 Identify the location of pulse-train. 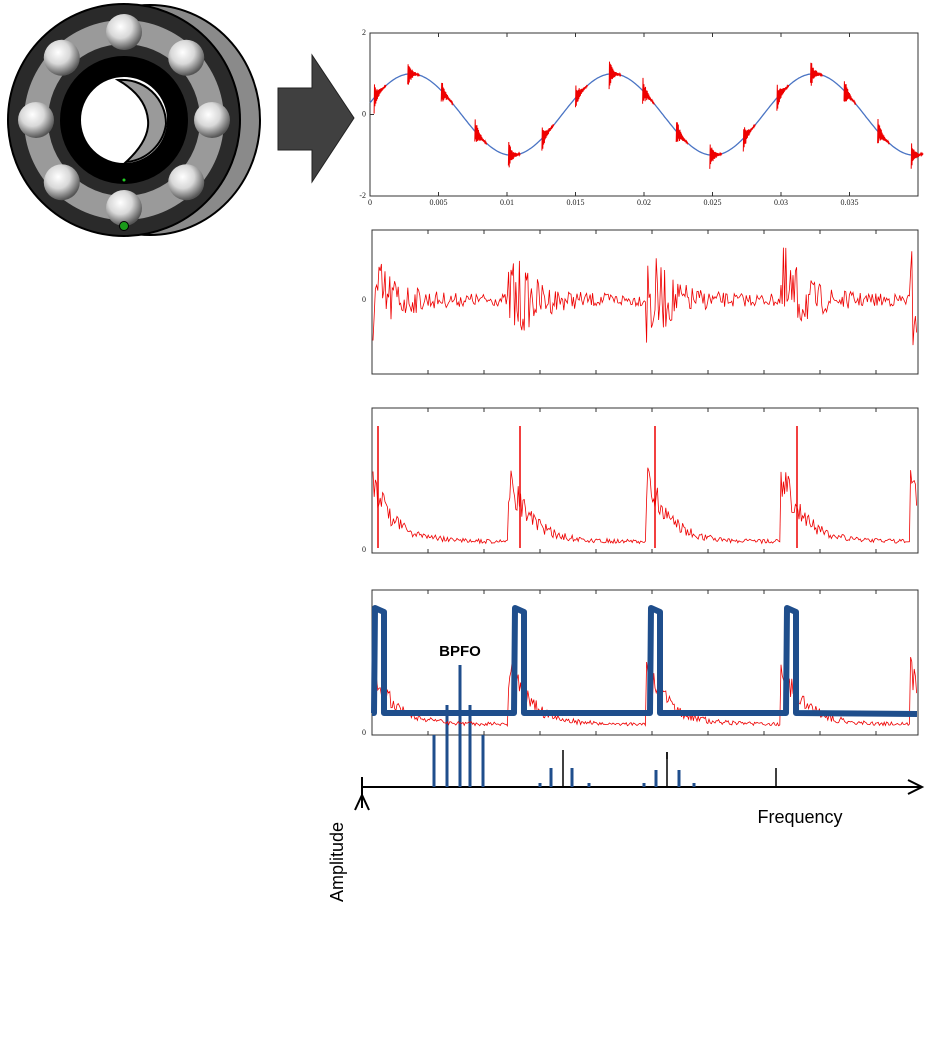
(644, 661).